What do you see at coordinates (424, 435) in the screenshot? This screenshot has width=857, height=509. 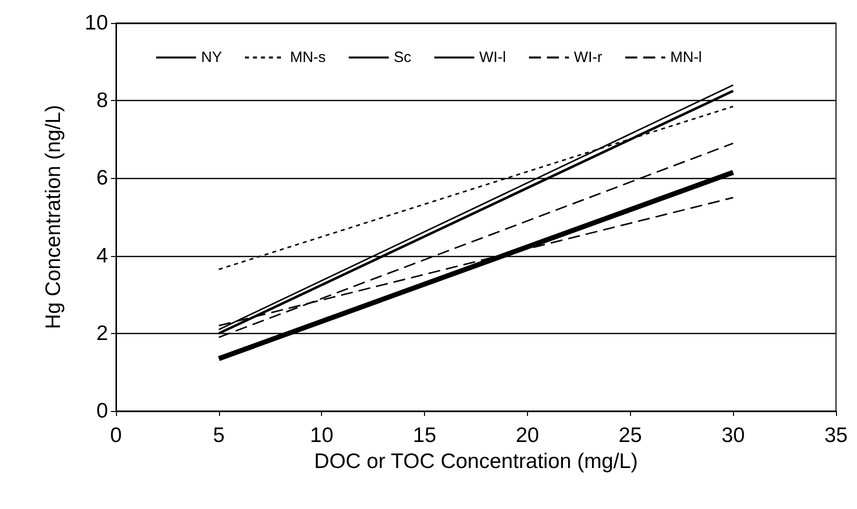 I see `x-tick-label: 15` at bounding box center [424, 435].